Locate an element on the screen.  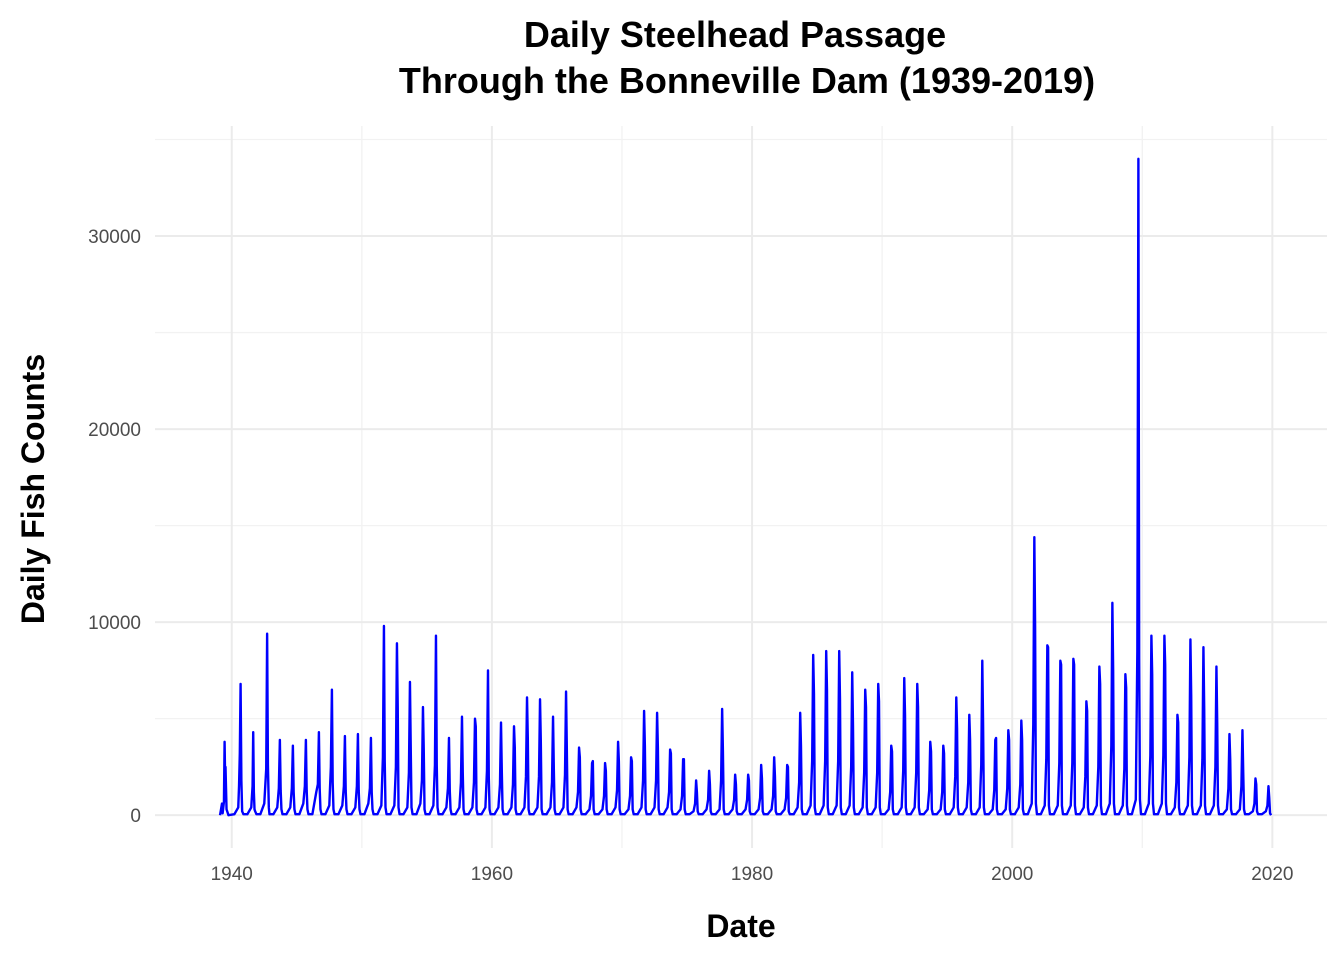
chart-title-line-1: Daily Steelhead Passage is located at coordinates (735, 34).